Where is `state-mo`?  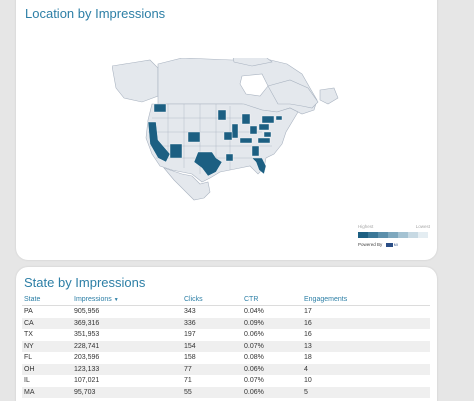
state-mo is located at coordinates (228, 136).